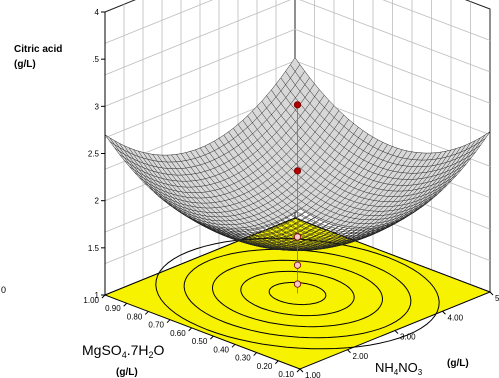  I want to click on center-points, so click(297, 197).